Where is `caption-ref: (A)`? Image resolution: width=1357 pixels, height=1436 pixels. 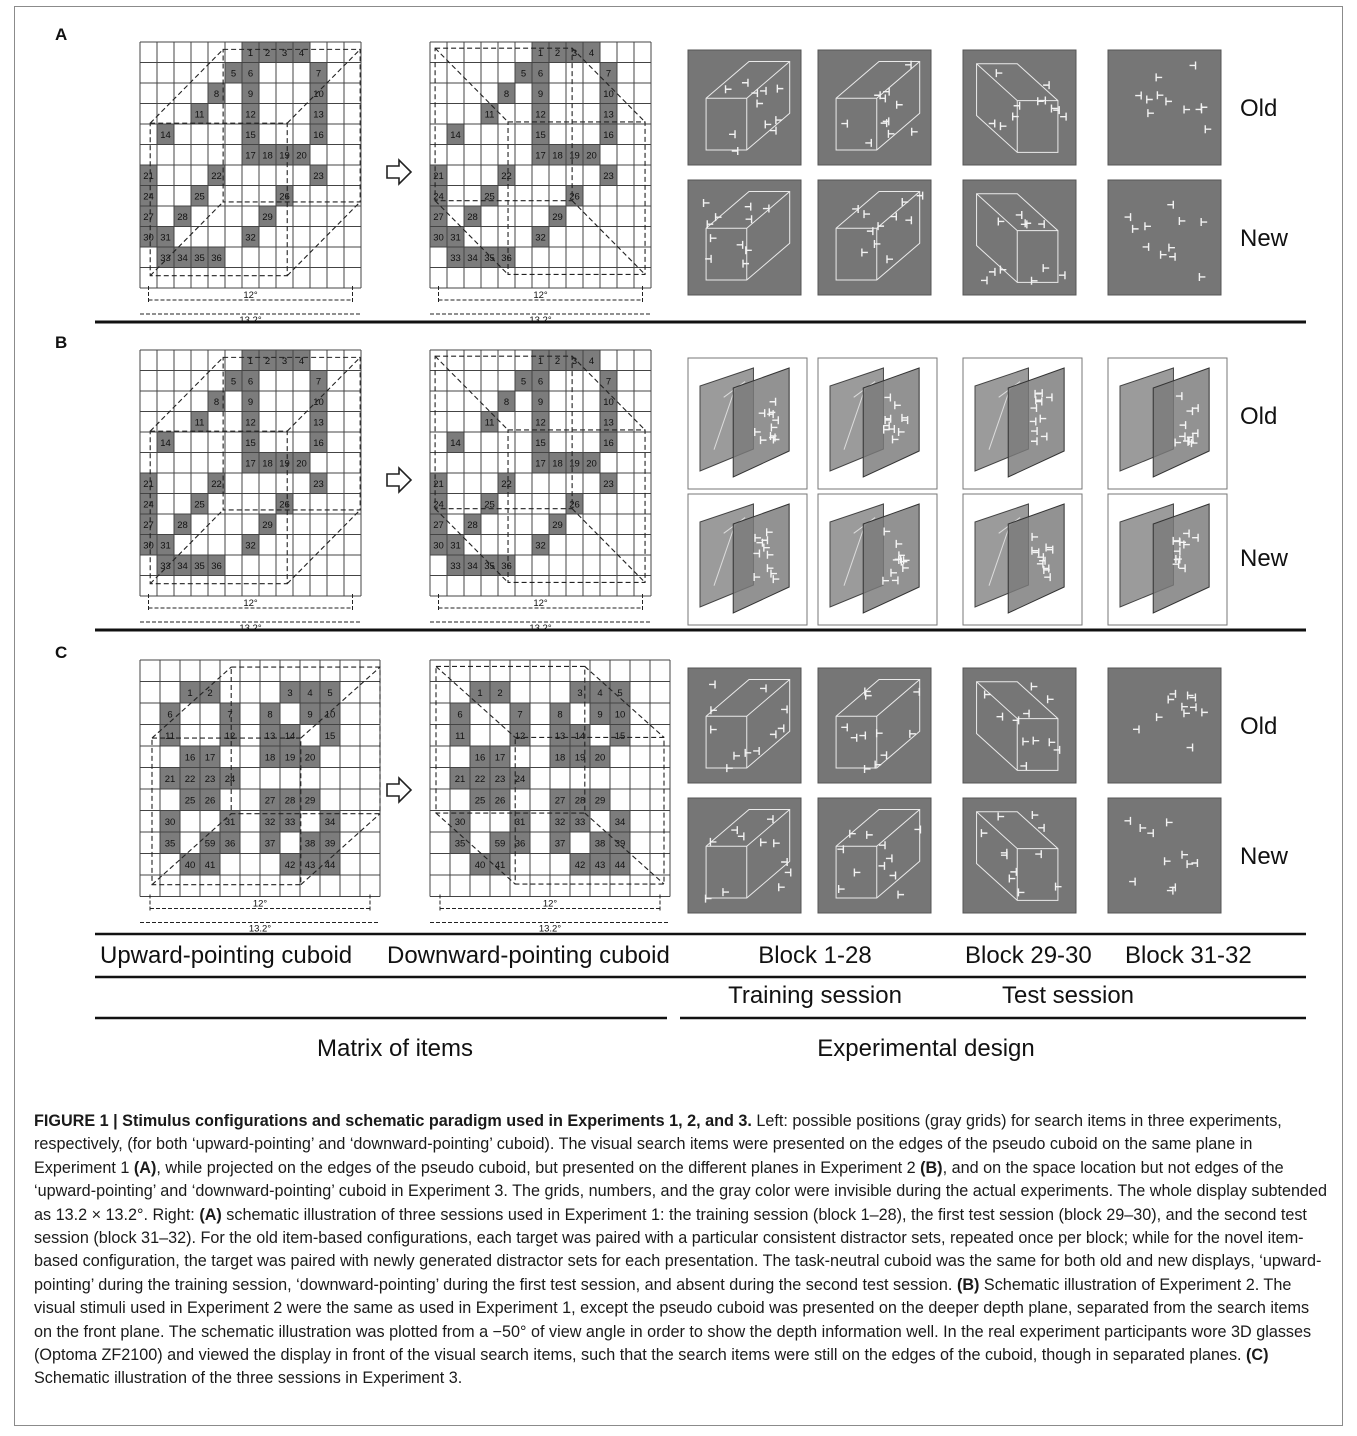 caption-ref: (A) is located at coordinates (145, 1167).